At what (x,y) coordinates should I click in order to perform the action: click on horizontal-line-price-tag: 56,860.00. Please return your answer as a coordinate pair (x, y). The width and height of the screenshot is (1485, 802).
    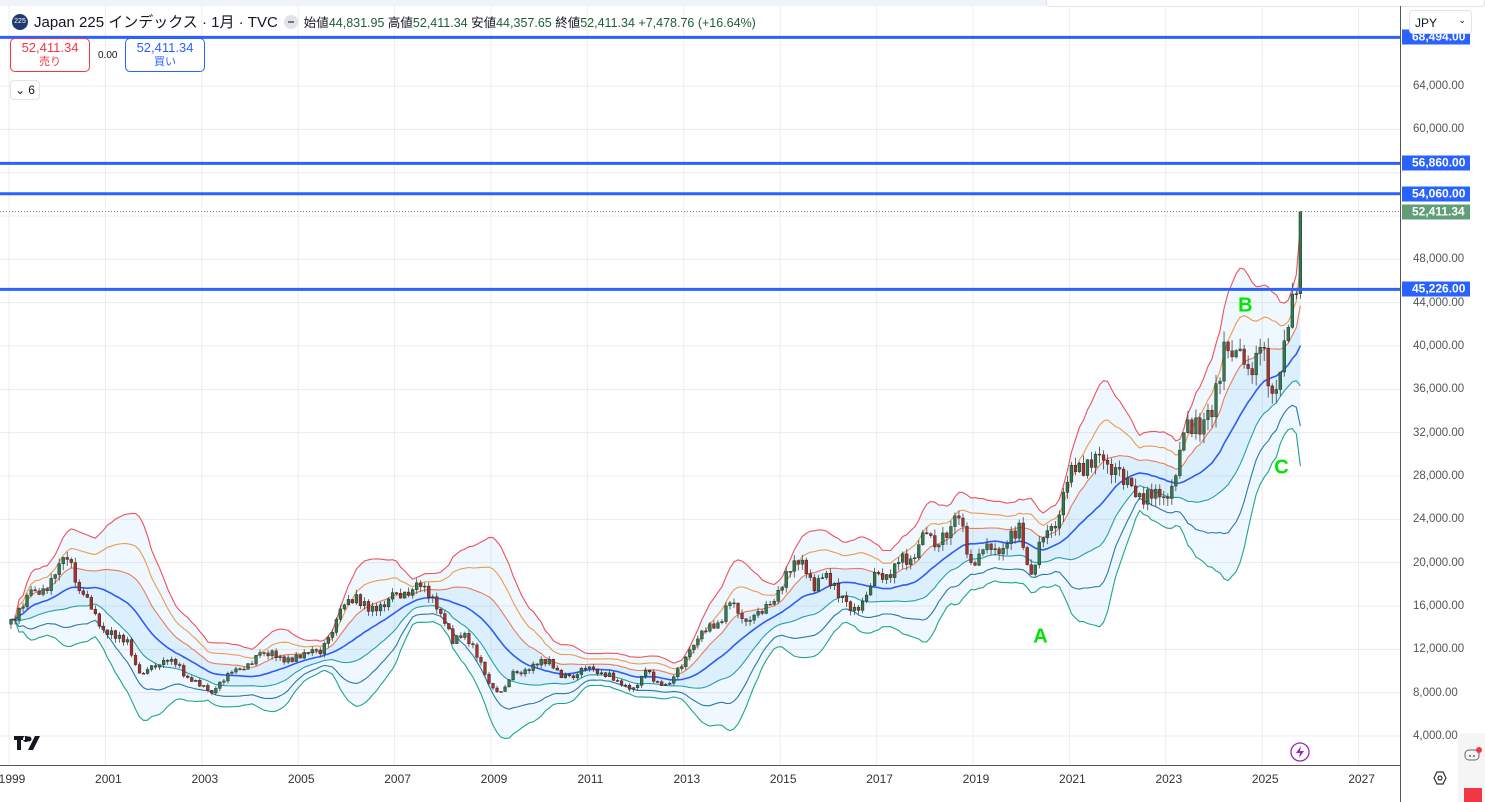
    Looking at the image, I should click on (1436, 163).